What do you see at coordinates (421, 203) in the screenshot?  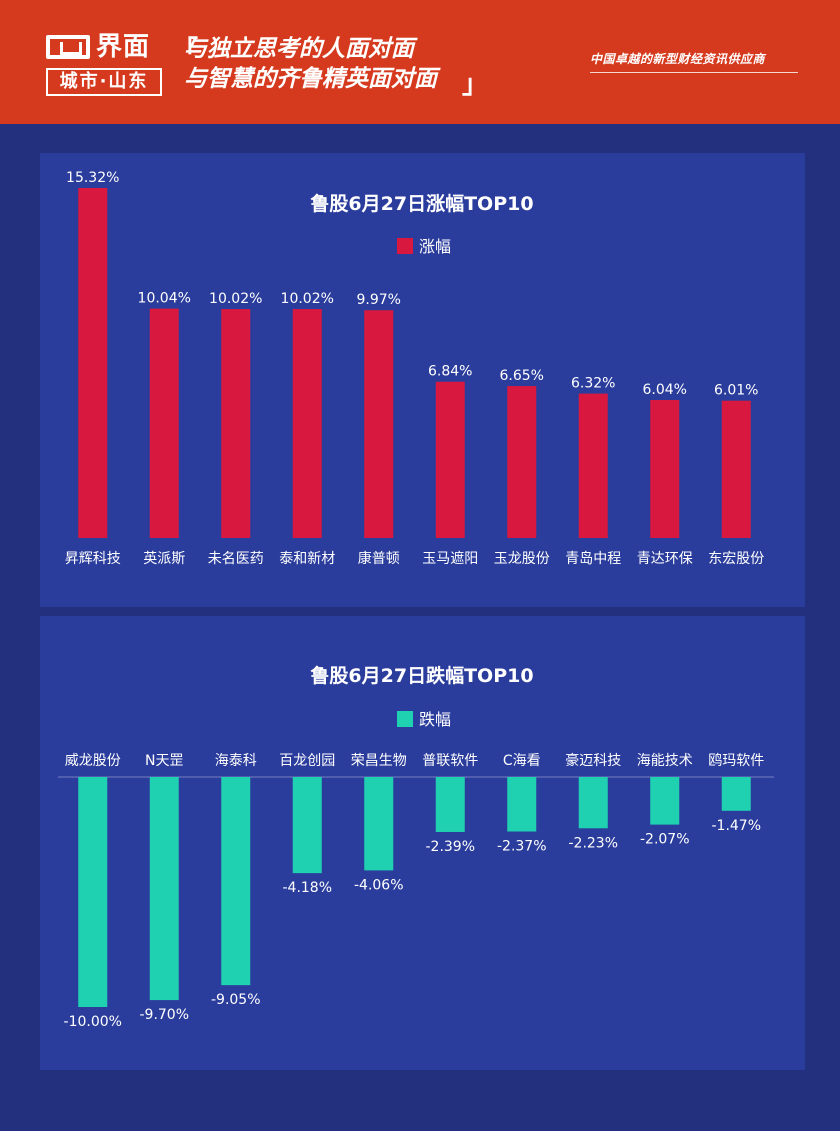 I see `chart-title: 鲁股6月27日涨幅TOP10` at bounding box center [421, 203].